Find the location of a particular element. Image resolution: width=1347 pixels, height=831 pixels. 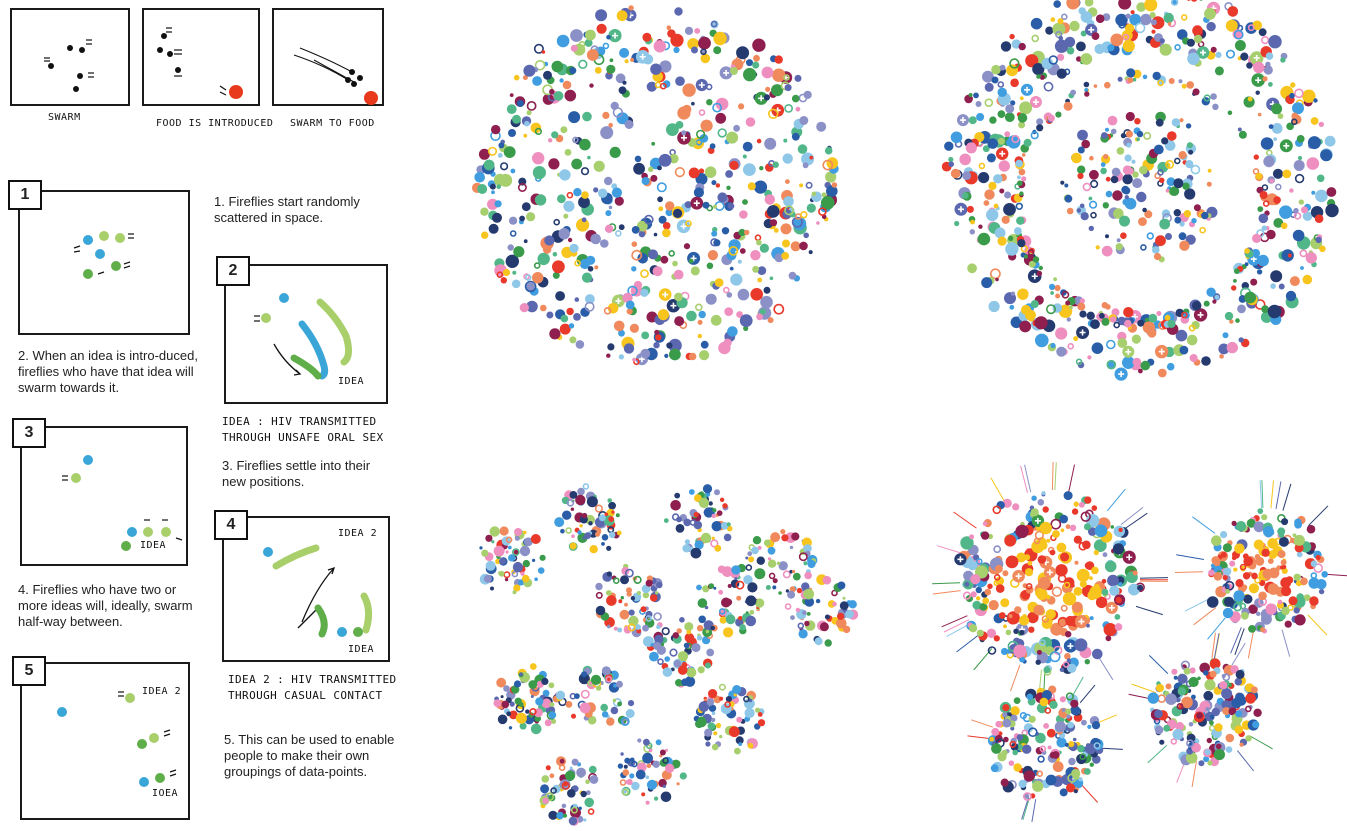

step3-sketch: IDEA is located at coordinates (104, 496).